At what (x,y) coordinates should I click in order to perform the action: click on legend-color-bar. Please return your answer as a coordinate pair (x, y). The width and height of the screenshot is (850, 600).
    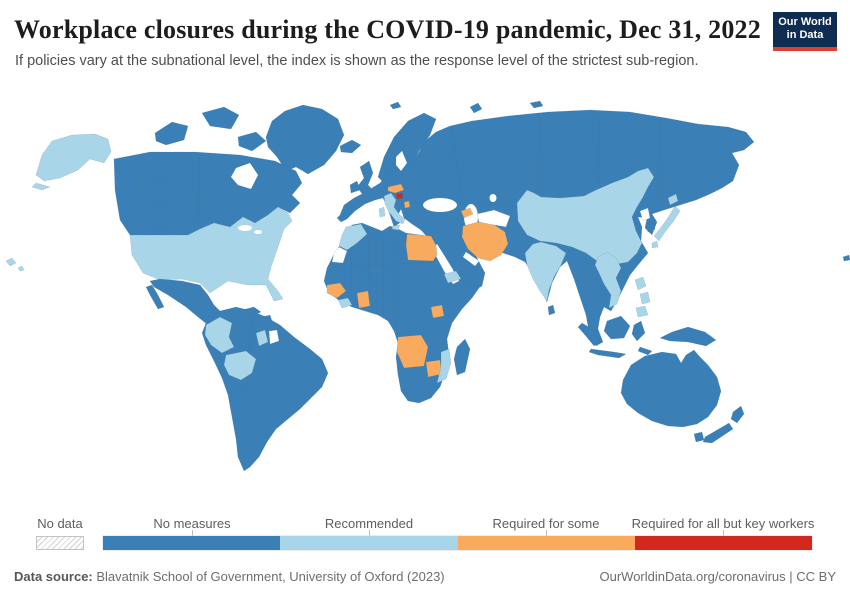
    Looking at the image, I should click on (457, 543).